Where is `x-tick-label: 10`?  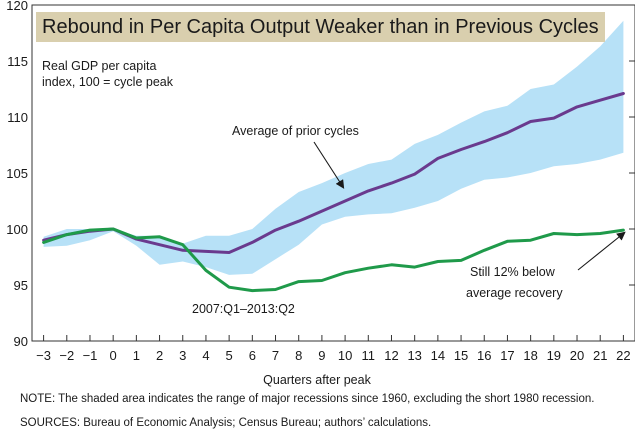 x-tick-label: 10 is located at coordinates (345, 355).